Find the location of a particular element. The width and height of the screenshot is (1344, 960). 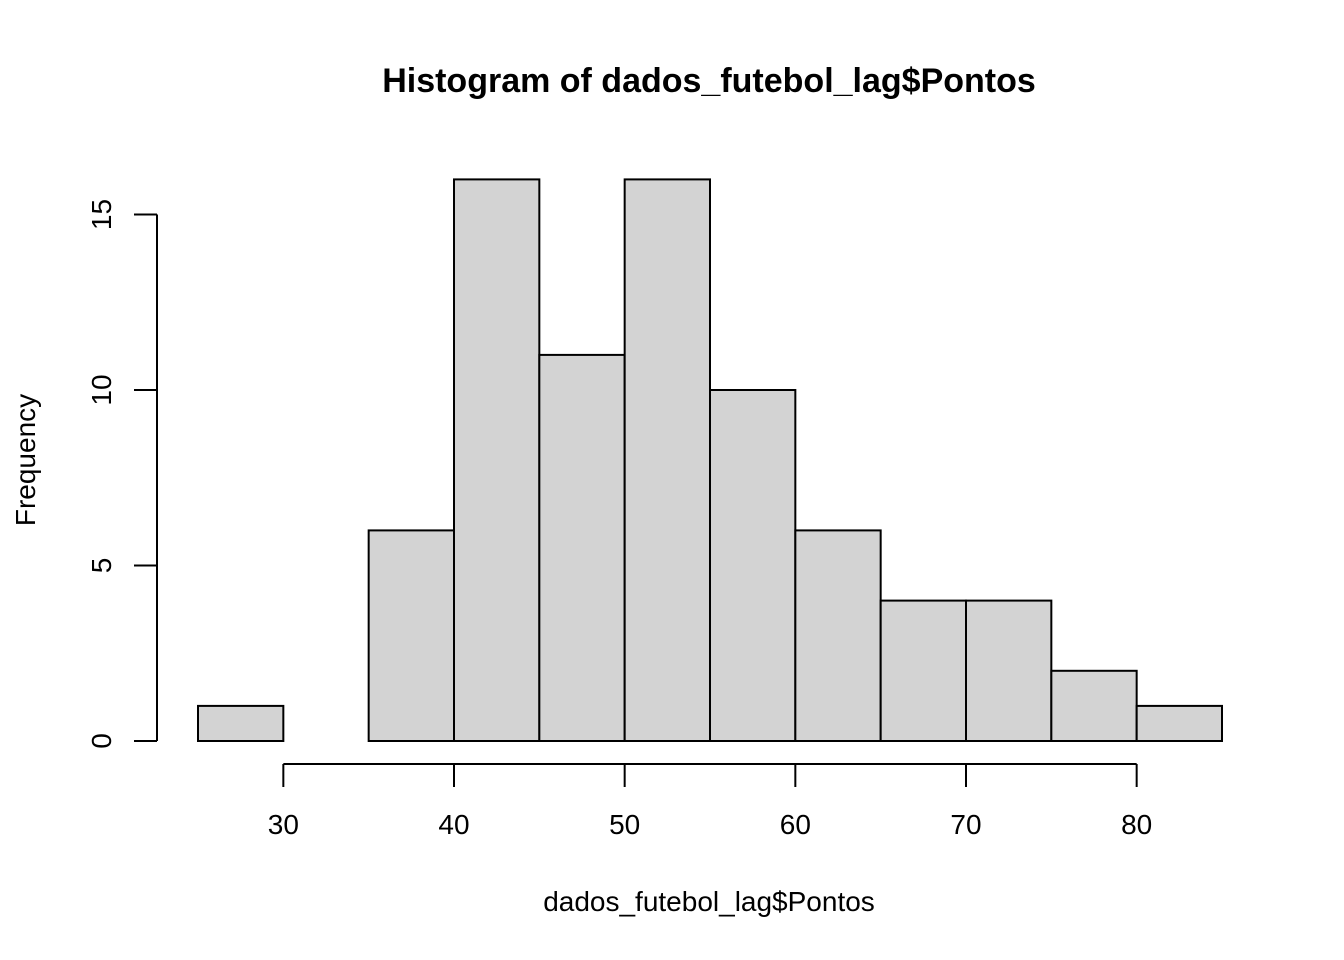

y-tick-label: 10 is located at coordinates (101, 389).